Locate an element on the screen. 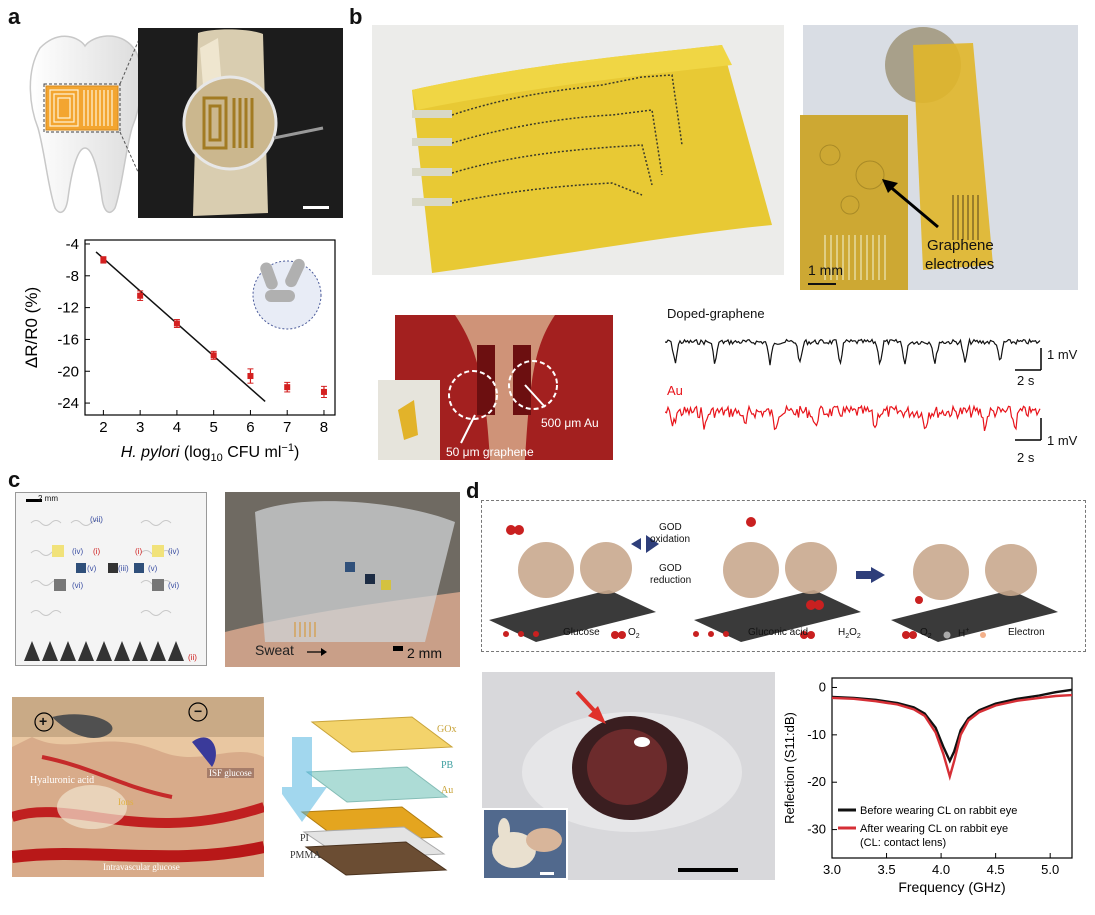 Image resolution: width=1095 pixels, height=915 pixels. y-tick-label: -10 is located at coordinates (816, 734).